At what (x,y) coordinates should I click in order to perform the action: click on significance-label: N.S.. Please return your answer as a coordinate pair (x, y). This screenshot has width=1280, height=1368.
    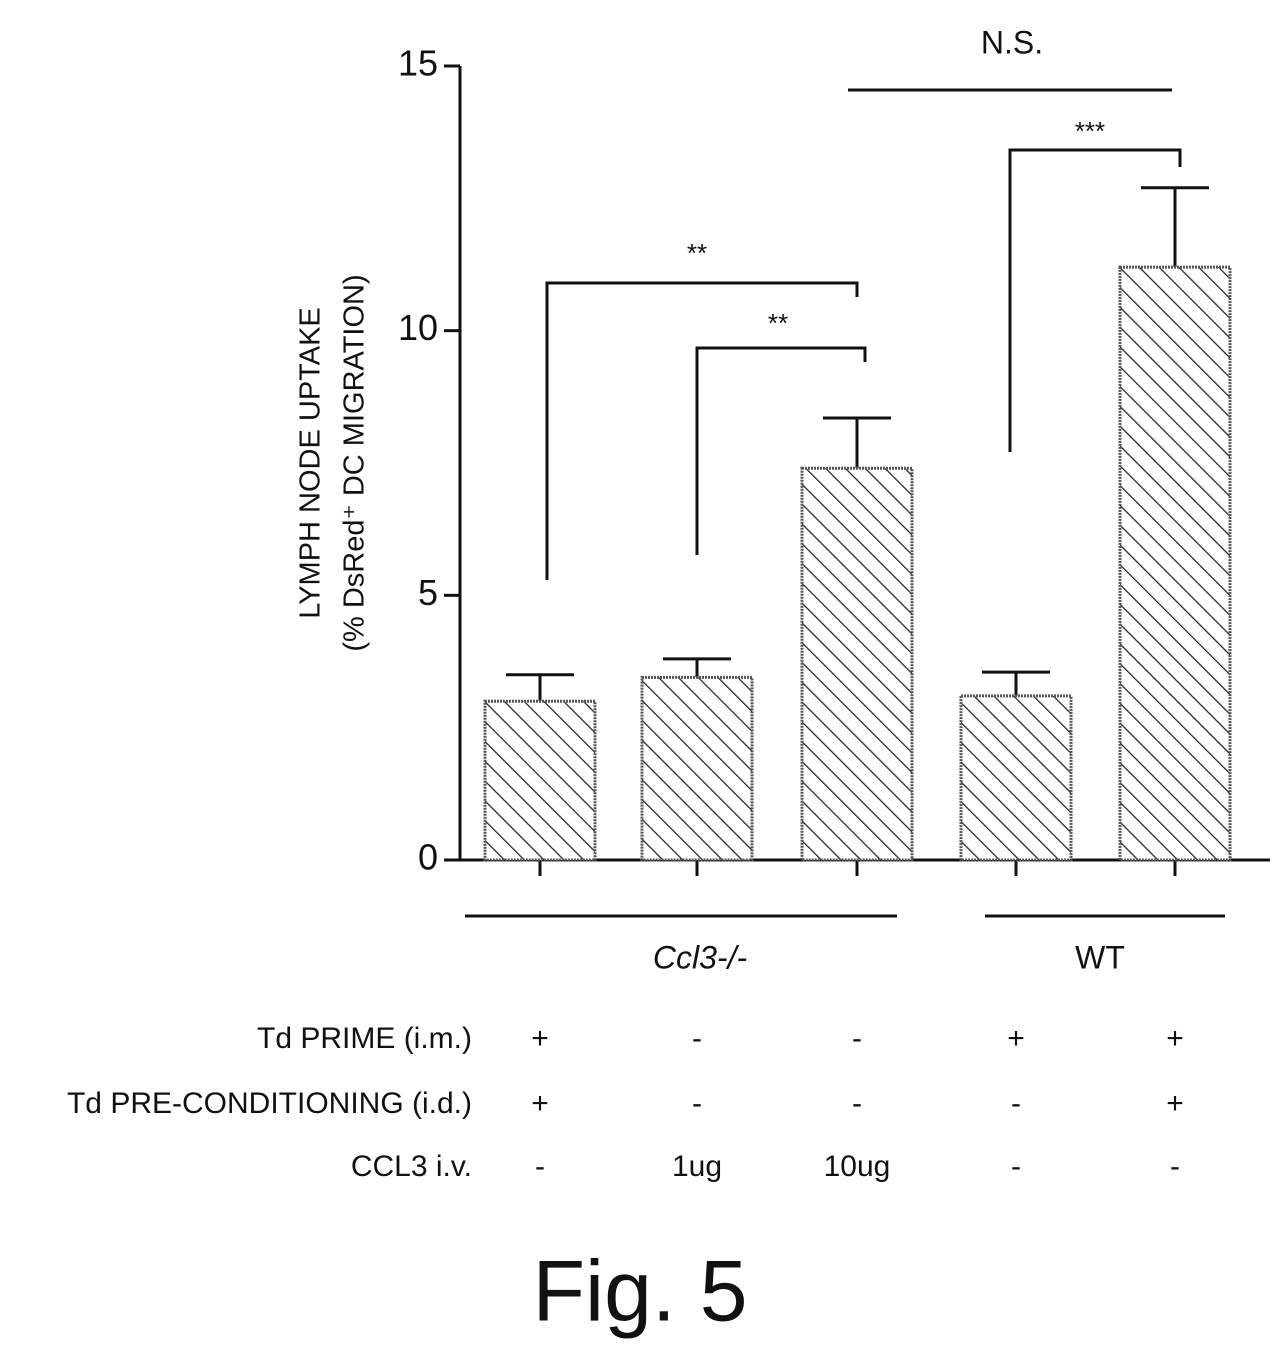
    Looking at the image, I should click on (1012, 42).